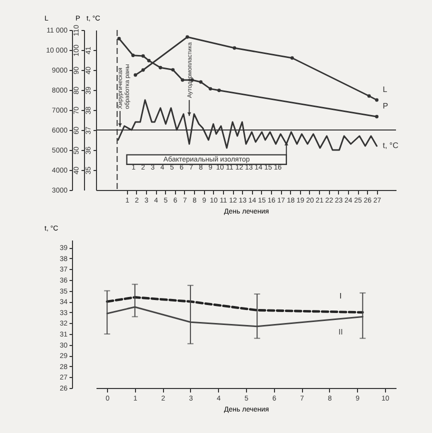 The height and width of the screenshot is (433, 432). I want to click on series-label: II, so click(340, 332).